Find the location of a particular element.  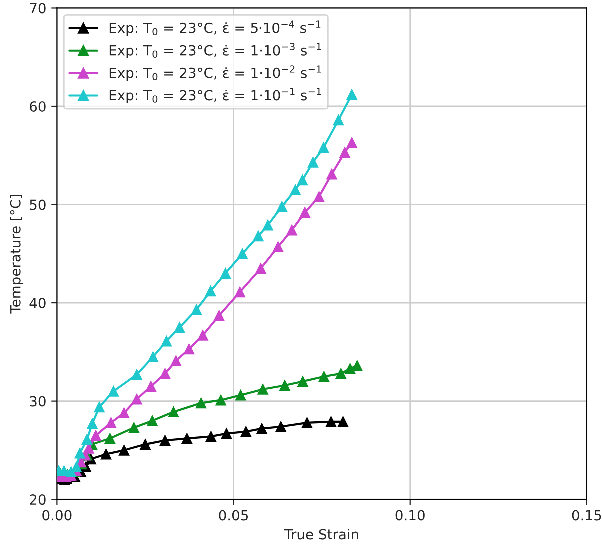

y-tick-label: 50 is located at coordinates (38, 205).